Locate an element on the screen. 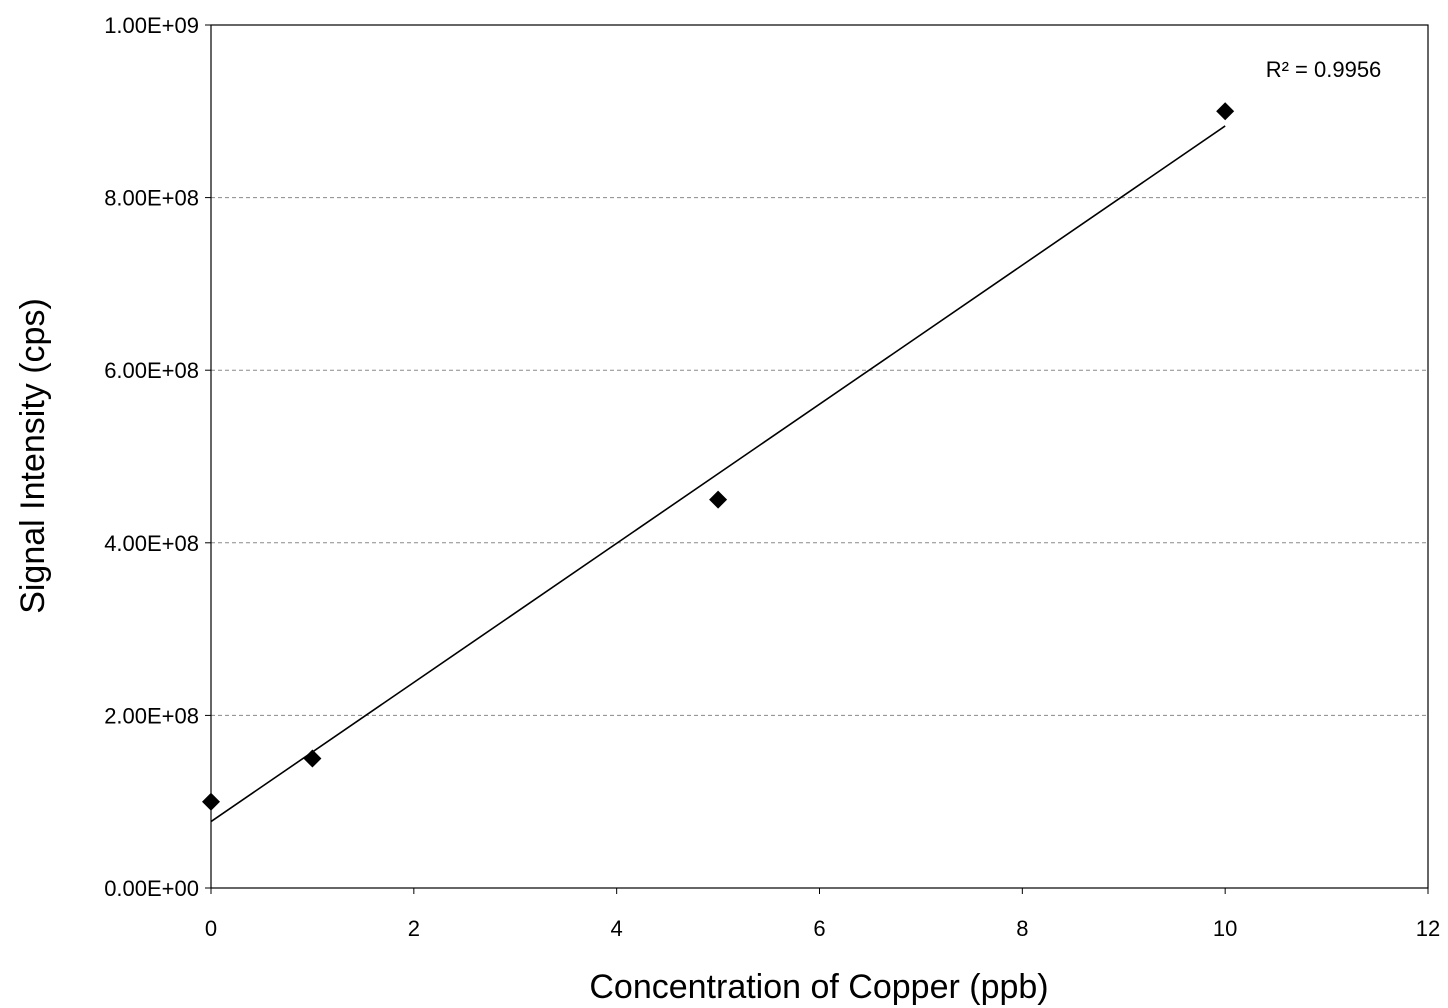 This screenshot has height=1008, width=1448. x-tick-label-3: 6 is located at coordinates (819, 928).